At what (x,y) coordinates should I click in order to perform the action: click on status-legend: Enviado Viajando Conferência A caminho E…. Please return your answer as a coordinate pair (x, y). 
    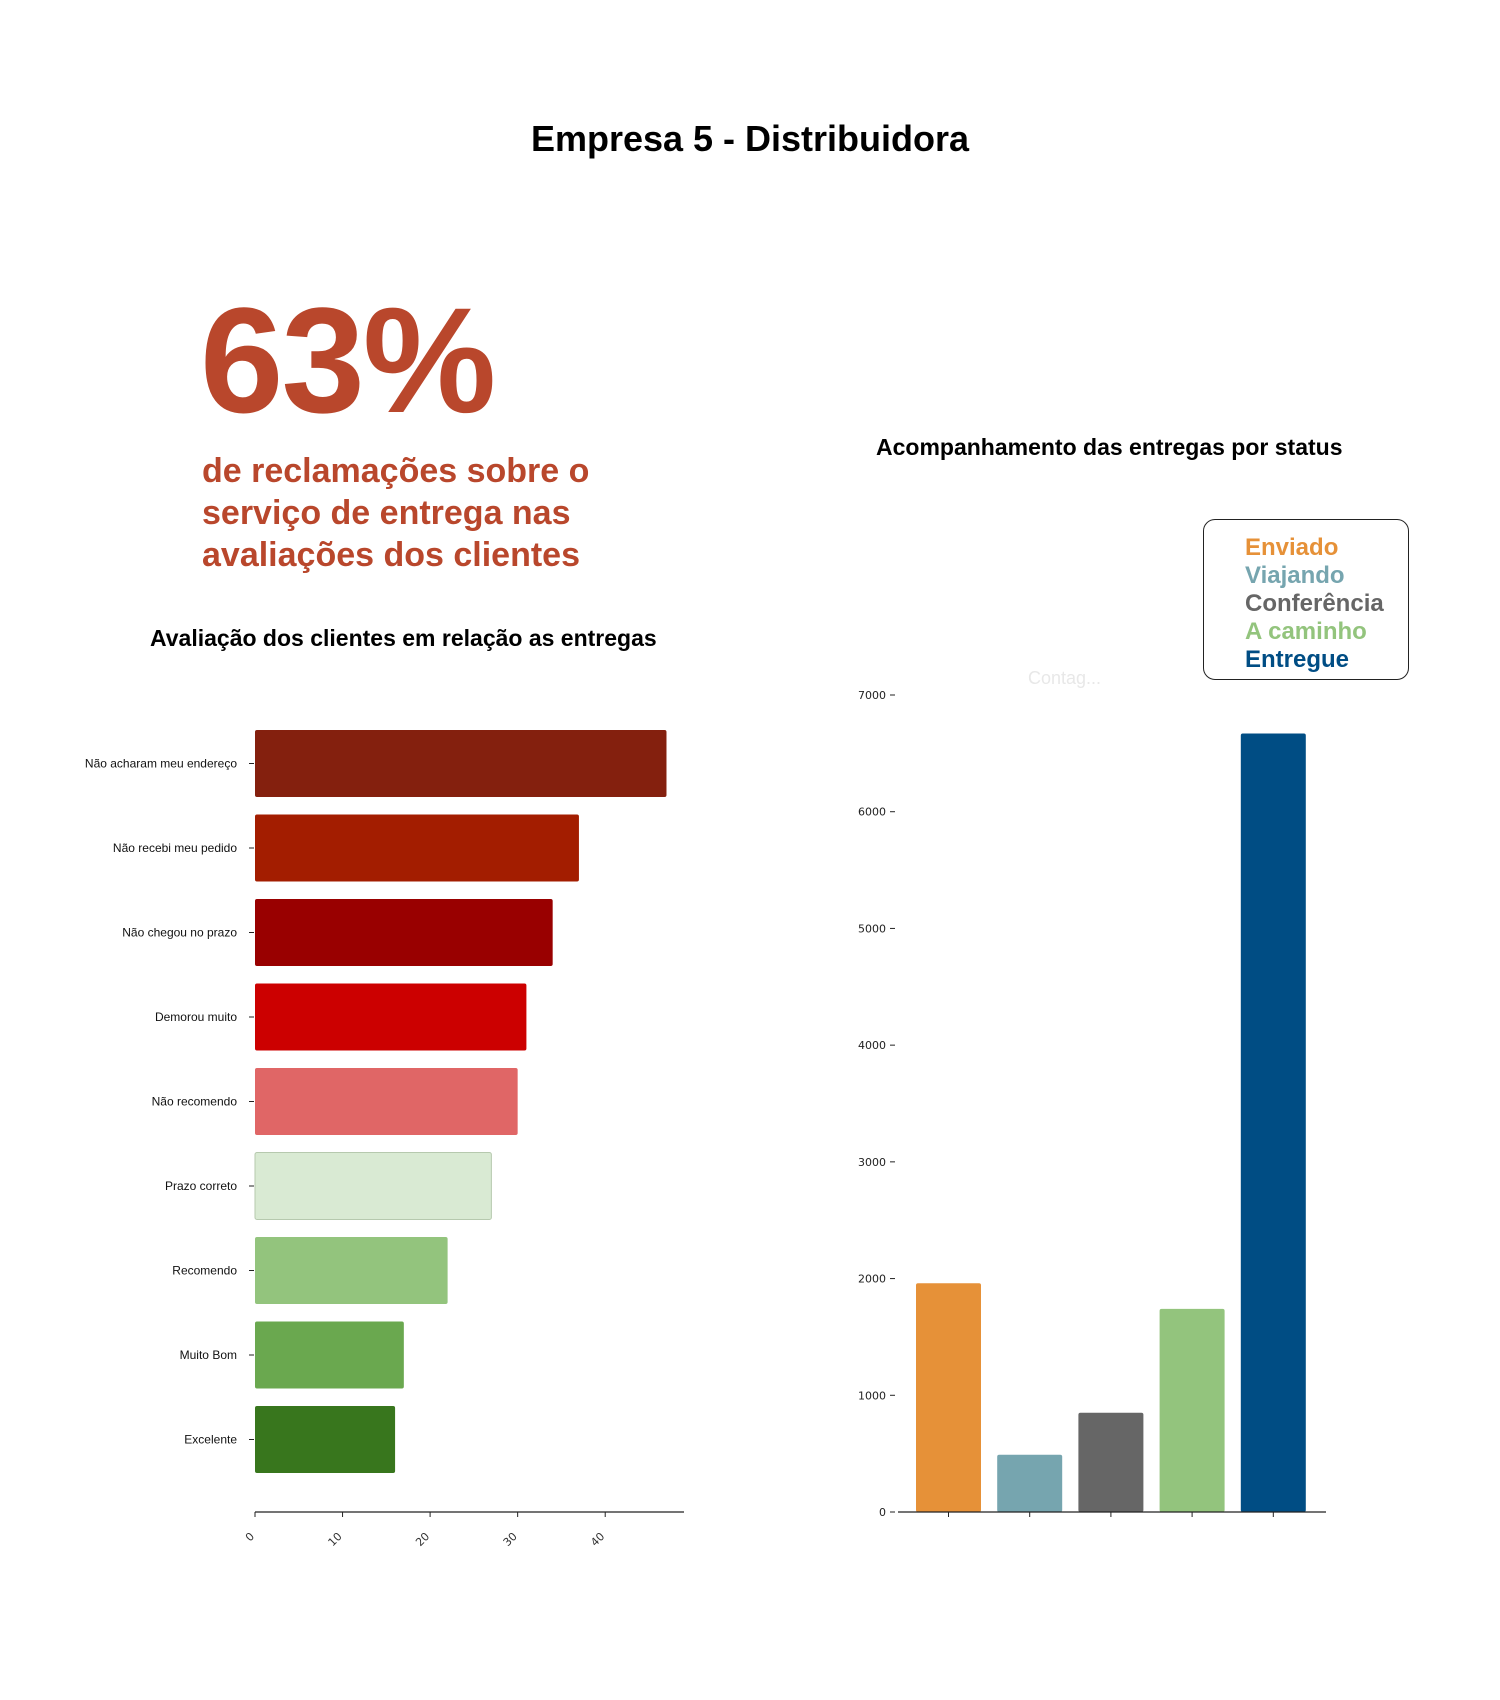
    Looking at the image, I should click on (1306, 599).